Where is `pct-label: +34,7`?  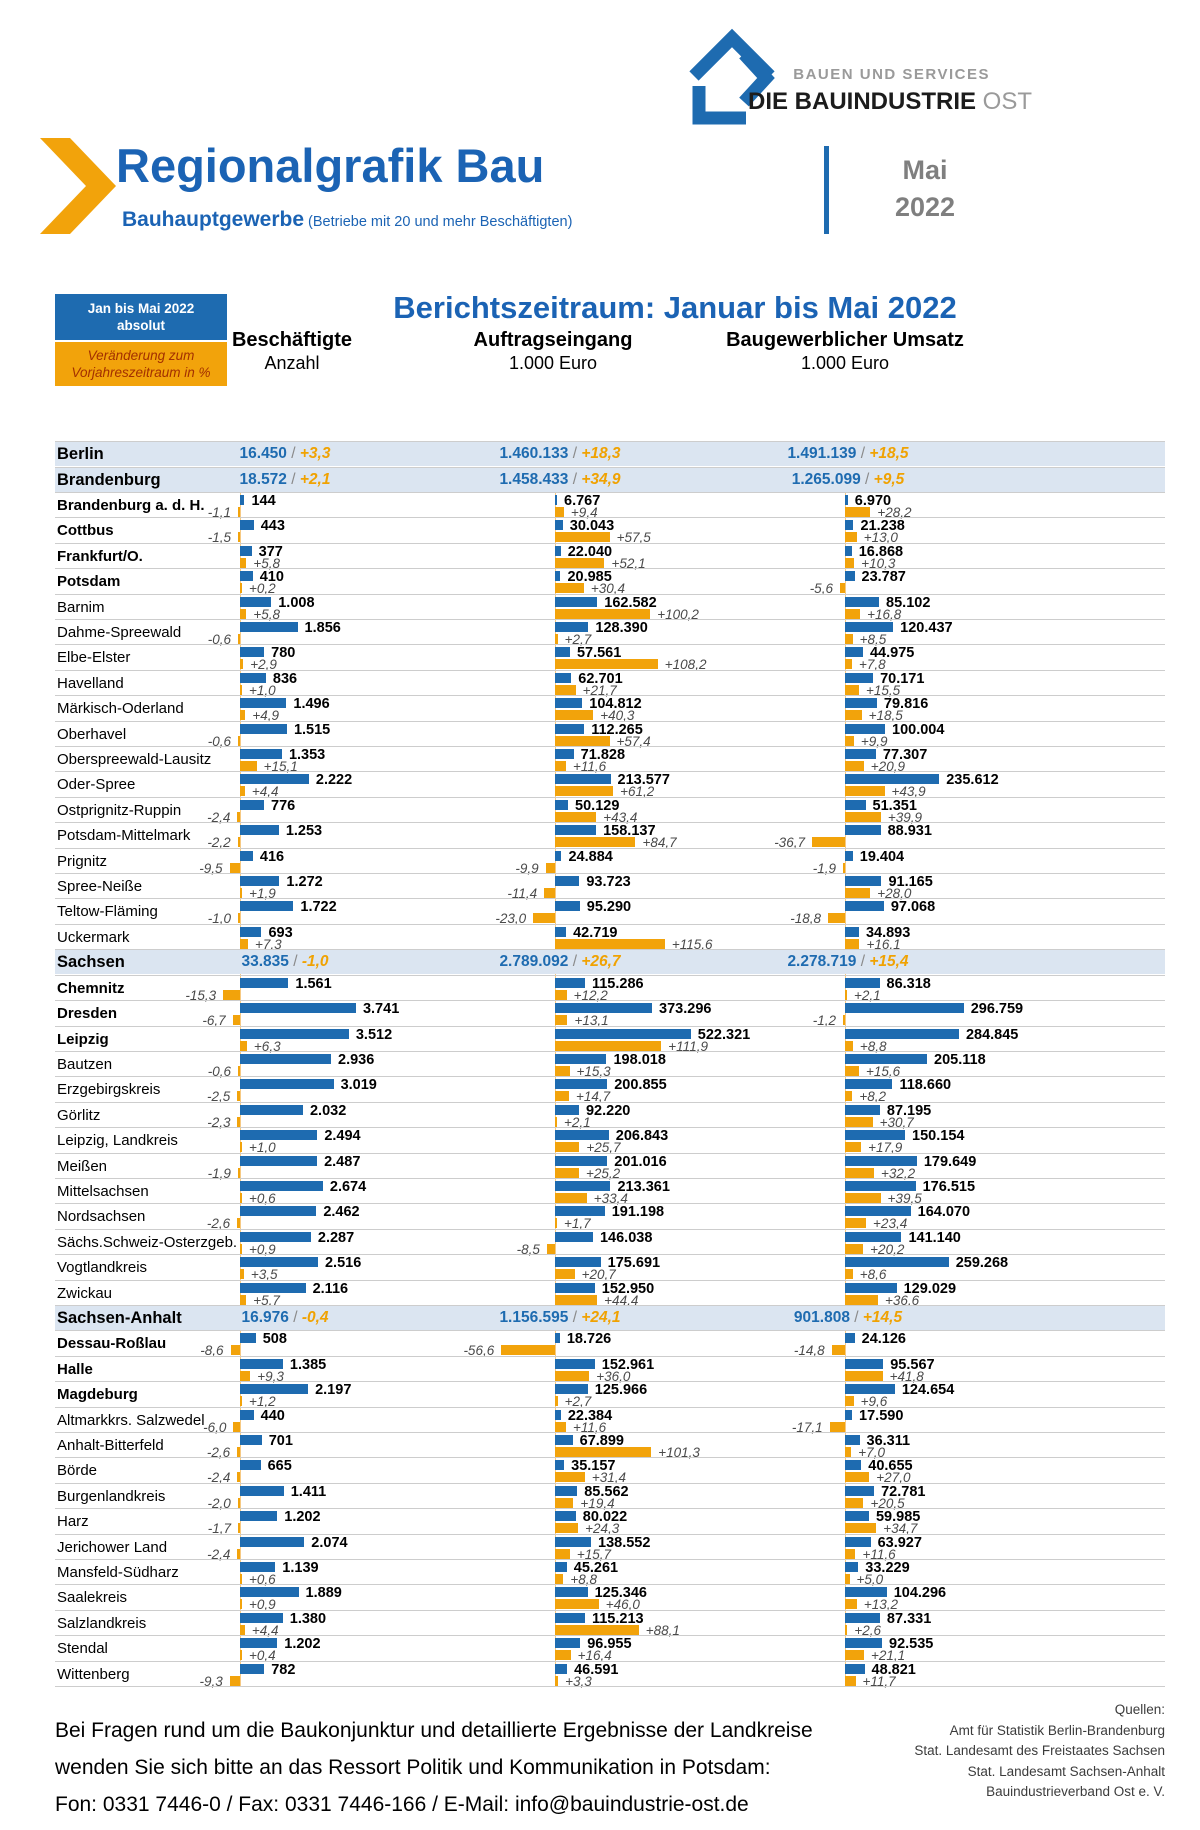
pct-label: +34,7 is located at coordinates (900, 1529).